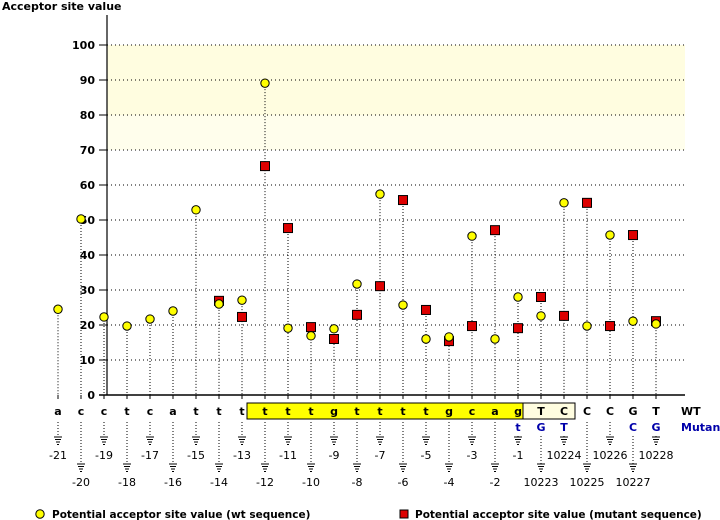  Describe the element at coordinates (587, 482) in the screenshot. I see `position-label: 10225` at that location.